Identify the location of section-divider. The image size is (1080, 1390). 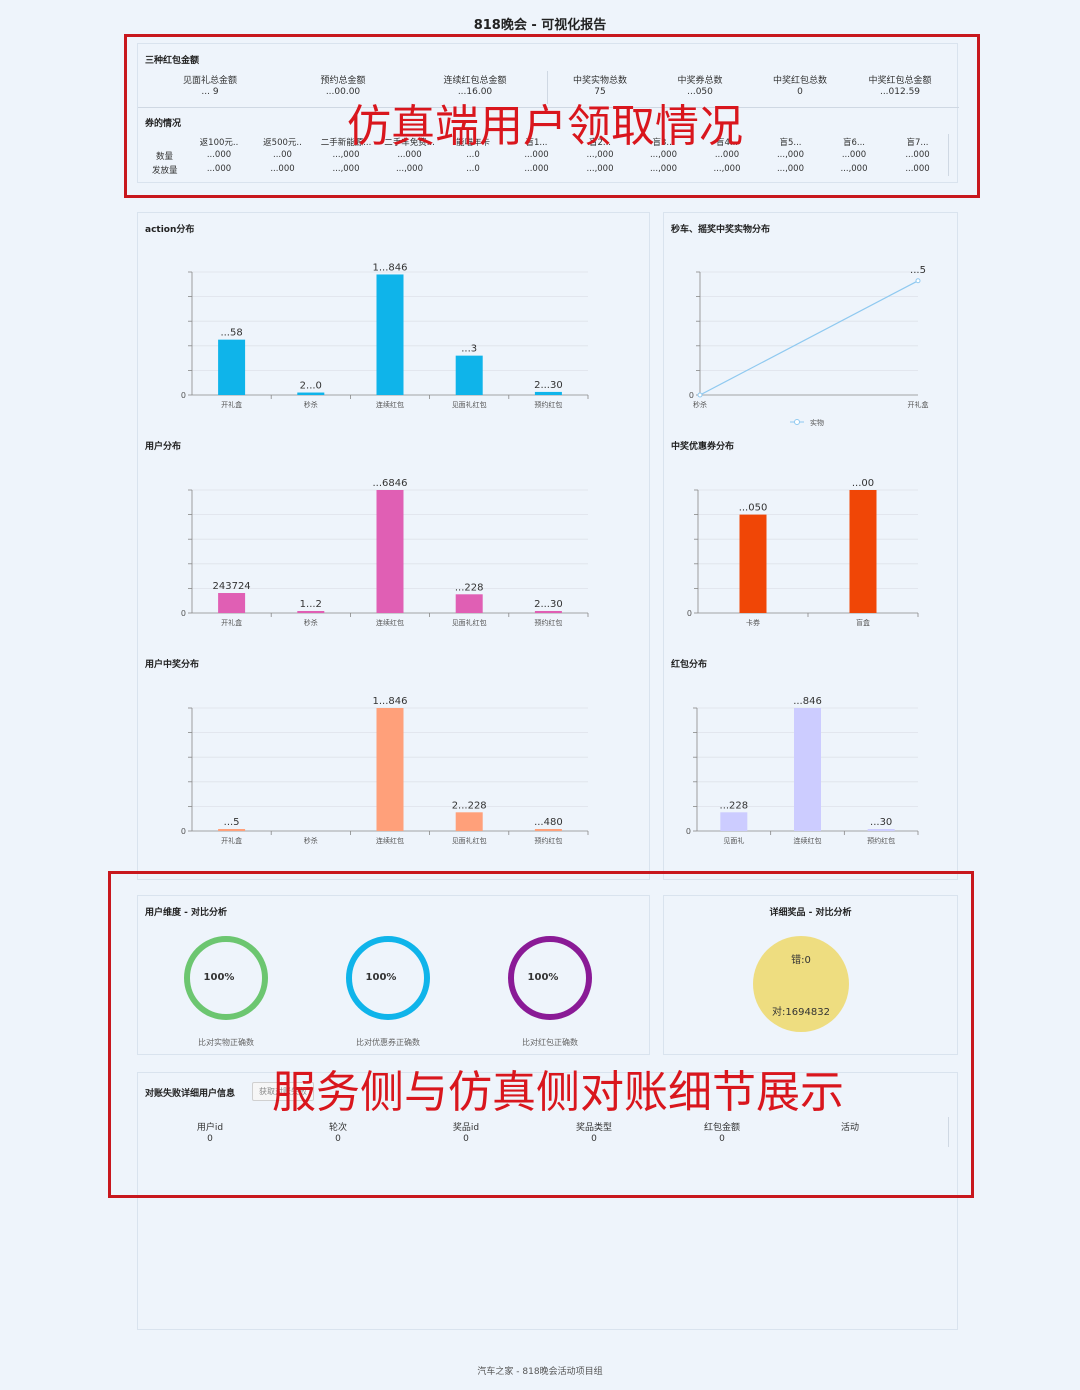
(548, 107).